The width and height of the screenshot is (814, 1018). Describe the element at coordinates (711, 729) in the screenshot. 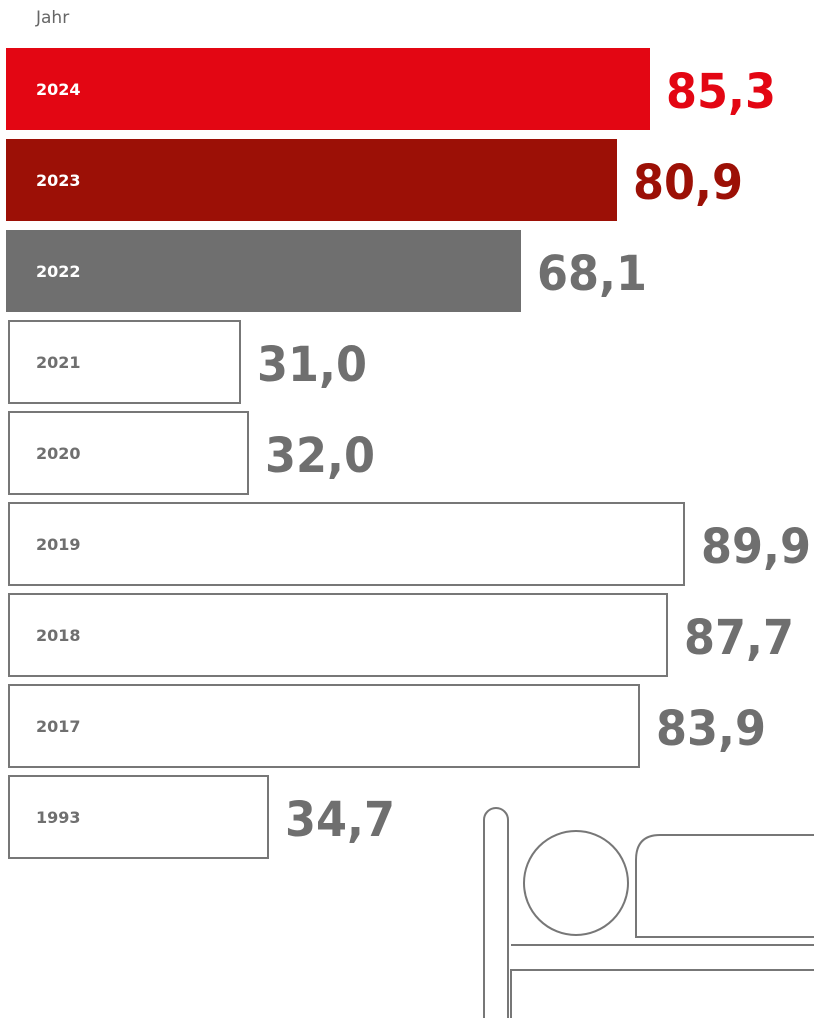

I see `value-label-2017: 83,9` at that location.